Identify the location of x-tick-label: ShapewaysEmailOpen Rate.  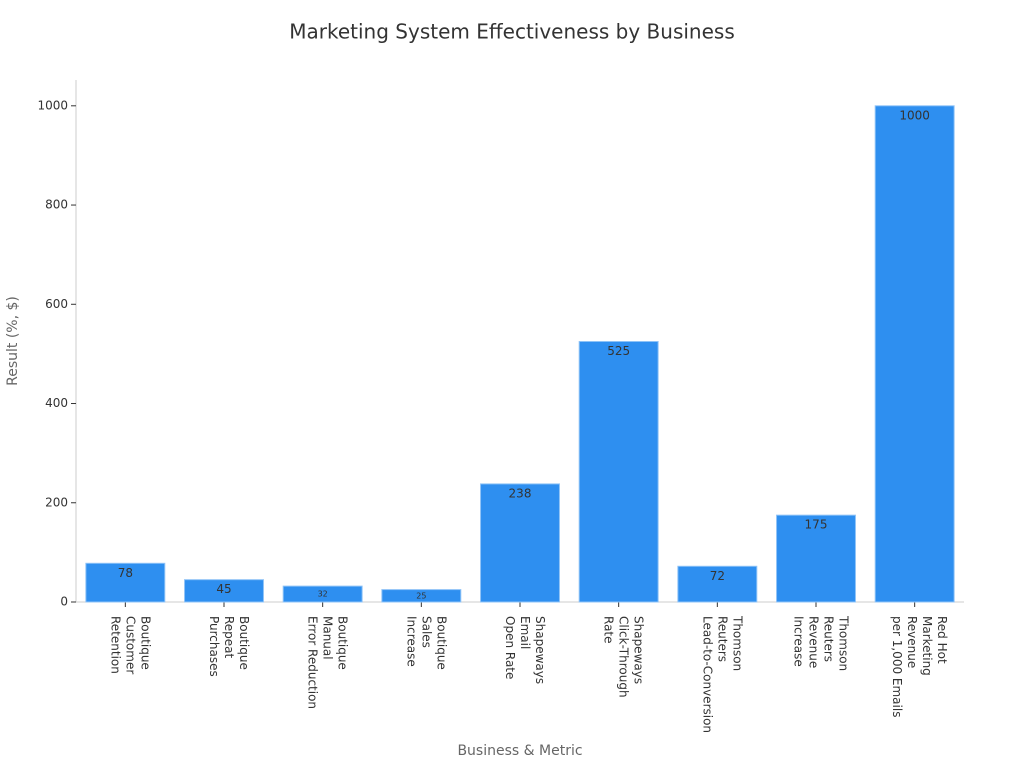
(526, 650).